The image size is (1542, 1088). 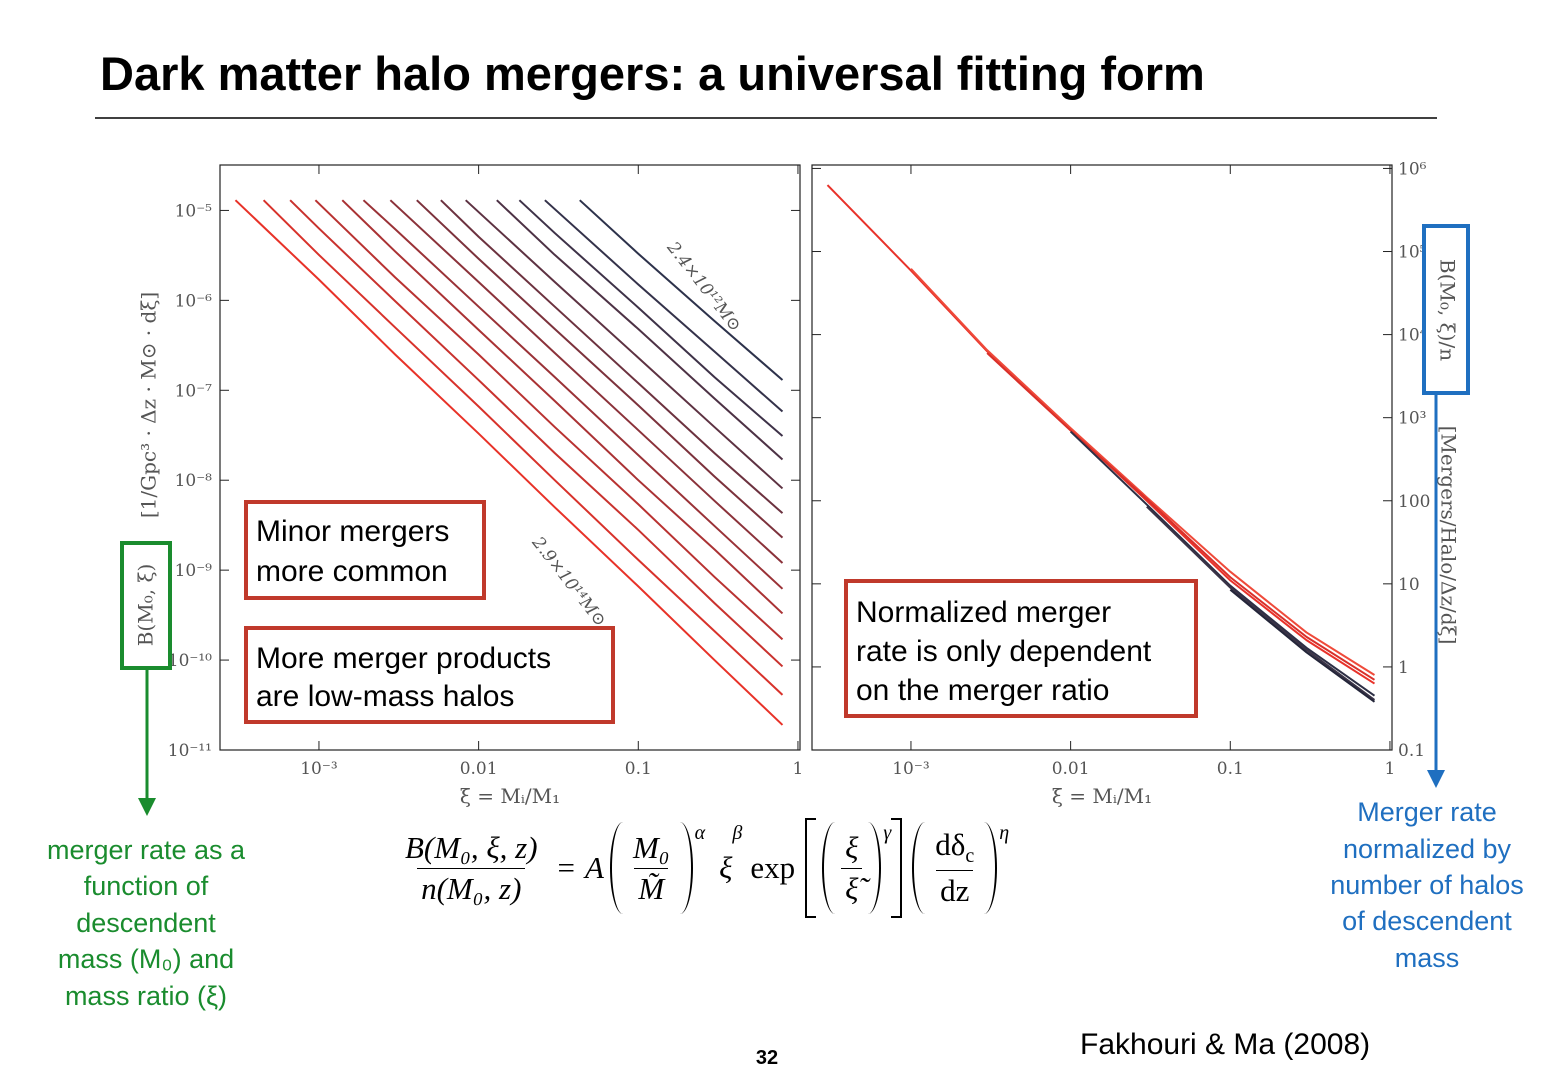 What do you see at coordinates (1004, 833) in the screenshot?
I see `formula-part: η` at bounding box center [1004, 833].